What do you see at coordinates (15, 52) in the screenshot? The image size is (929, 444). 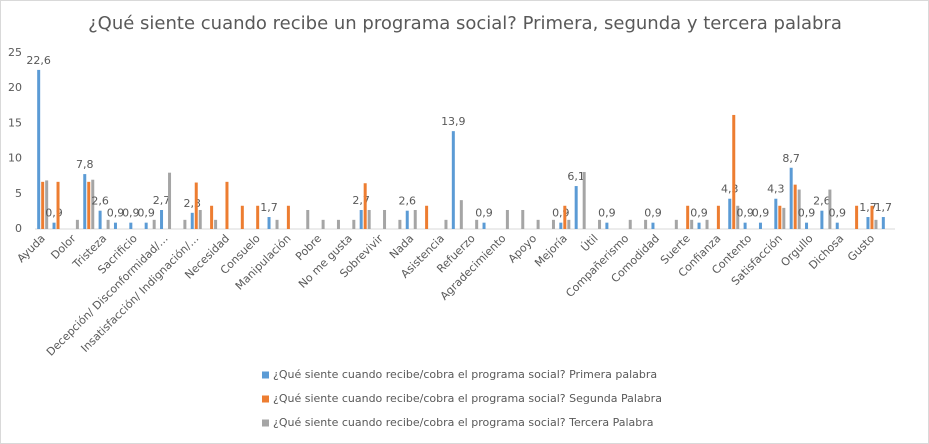 I see `y-tick-label: 25` at bounding box center [15, 52].